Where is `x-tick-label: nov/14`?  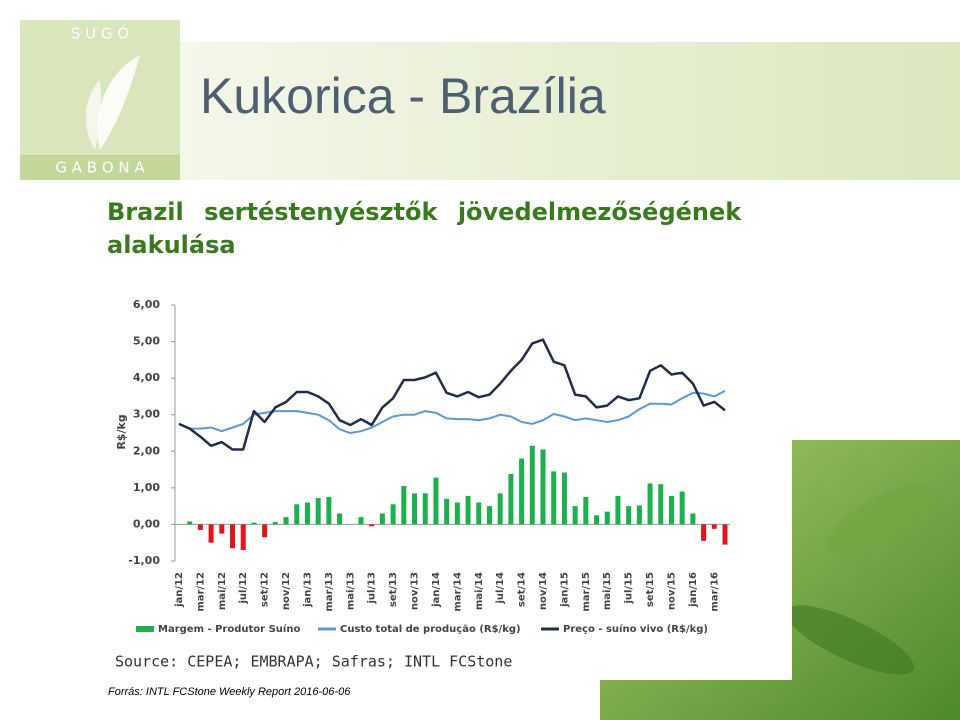 x-tick-label: nov/14 is located at coordinates (543, 591).